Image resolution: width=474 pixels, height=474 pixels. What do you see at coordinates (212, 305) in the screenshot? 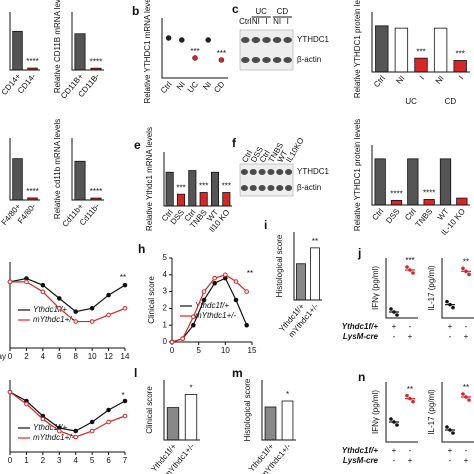
I see `legend-label: Ythdc1f/+` at bounding box center [212, 305].